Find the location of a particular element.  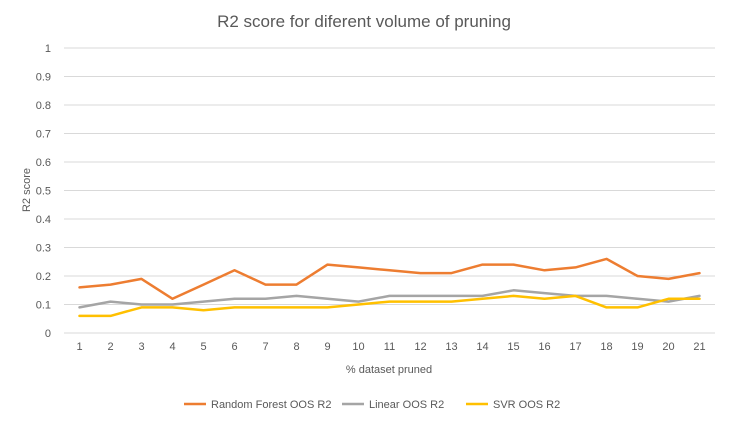

x-tick-label: 2 is located at coordinates (110, 347).